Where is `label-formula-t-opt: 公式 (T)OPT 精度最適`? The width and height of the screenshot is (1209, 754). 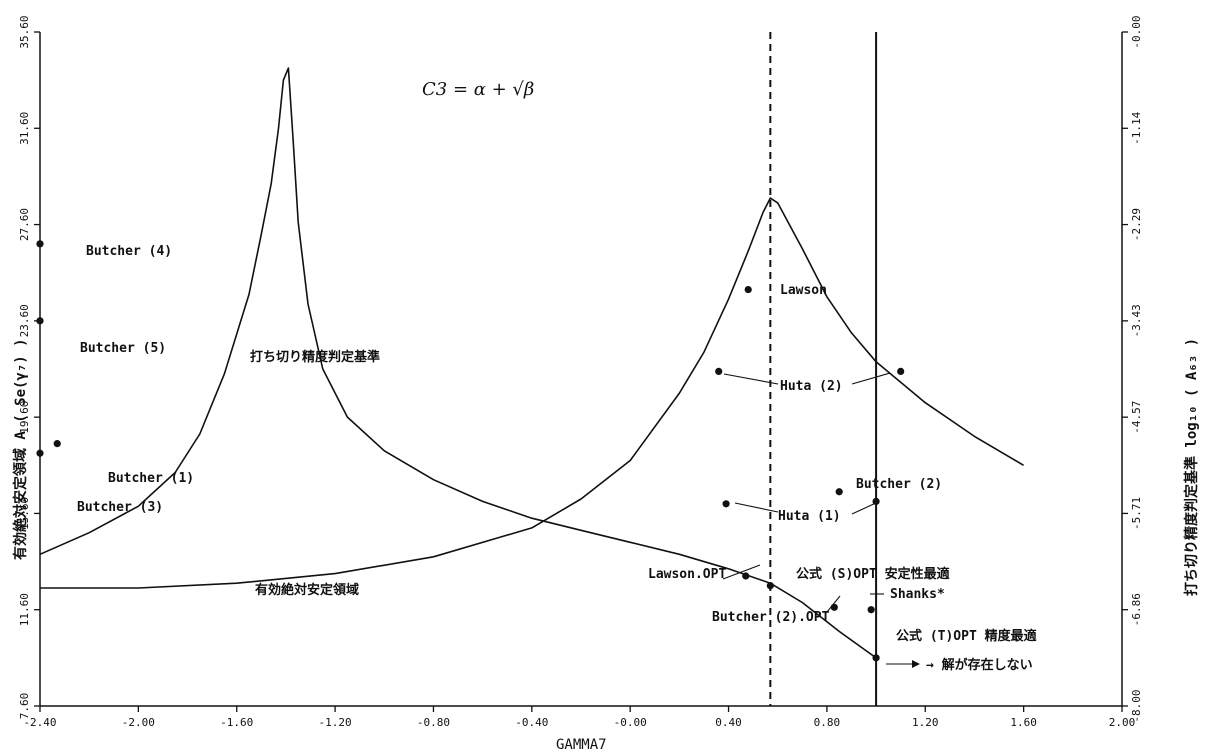 label-formula-t-opt: 公式 (T)OPT 精度最適 is located at coordinates (966, 636).